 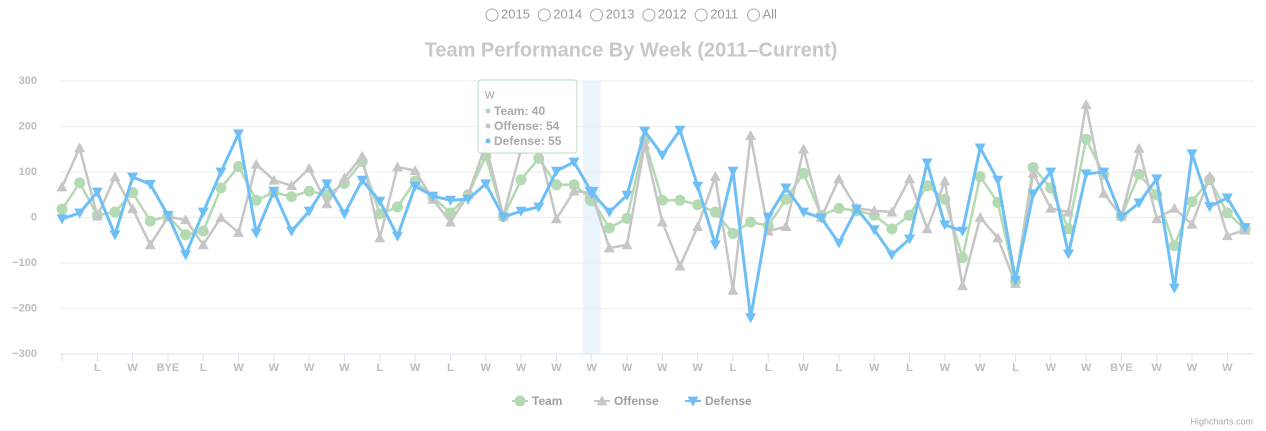 What do you see at coordinates (528, 141) in the screenshot?
I see `tooltip-line: Defense: 55` at bounding box center [528, 141].